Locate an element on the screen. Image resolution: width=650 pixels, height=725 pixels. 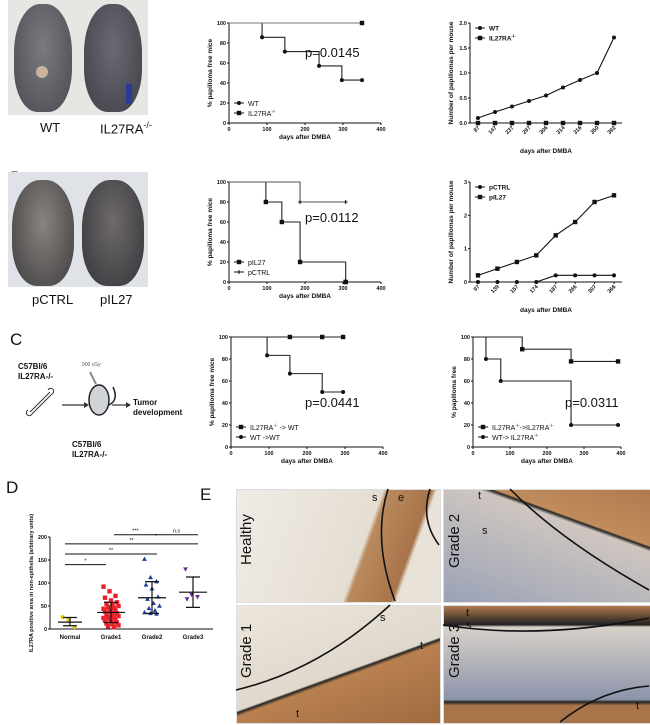
x-tick-label: 350 is located at coordinates (595, 130).